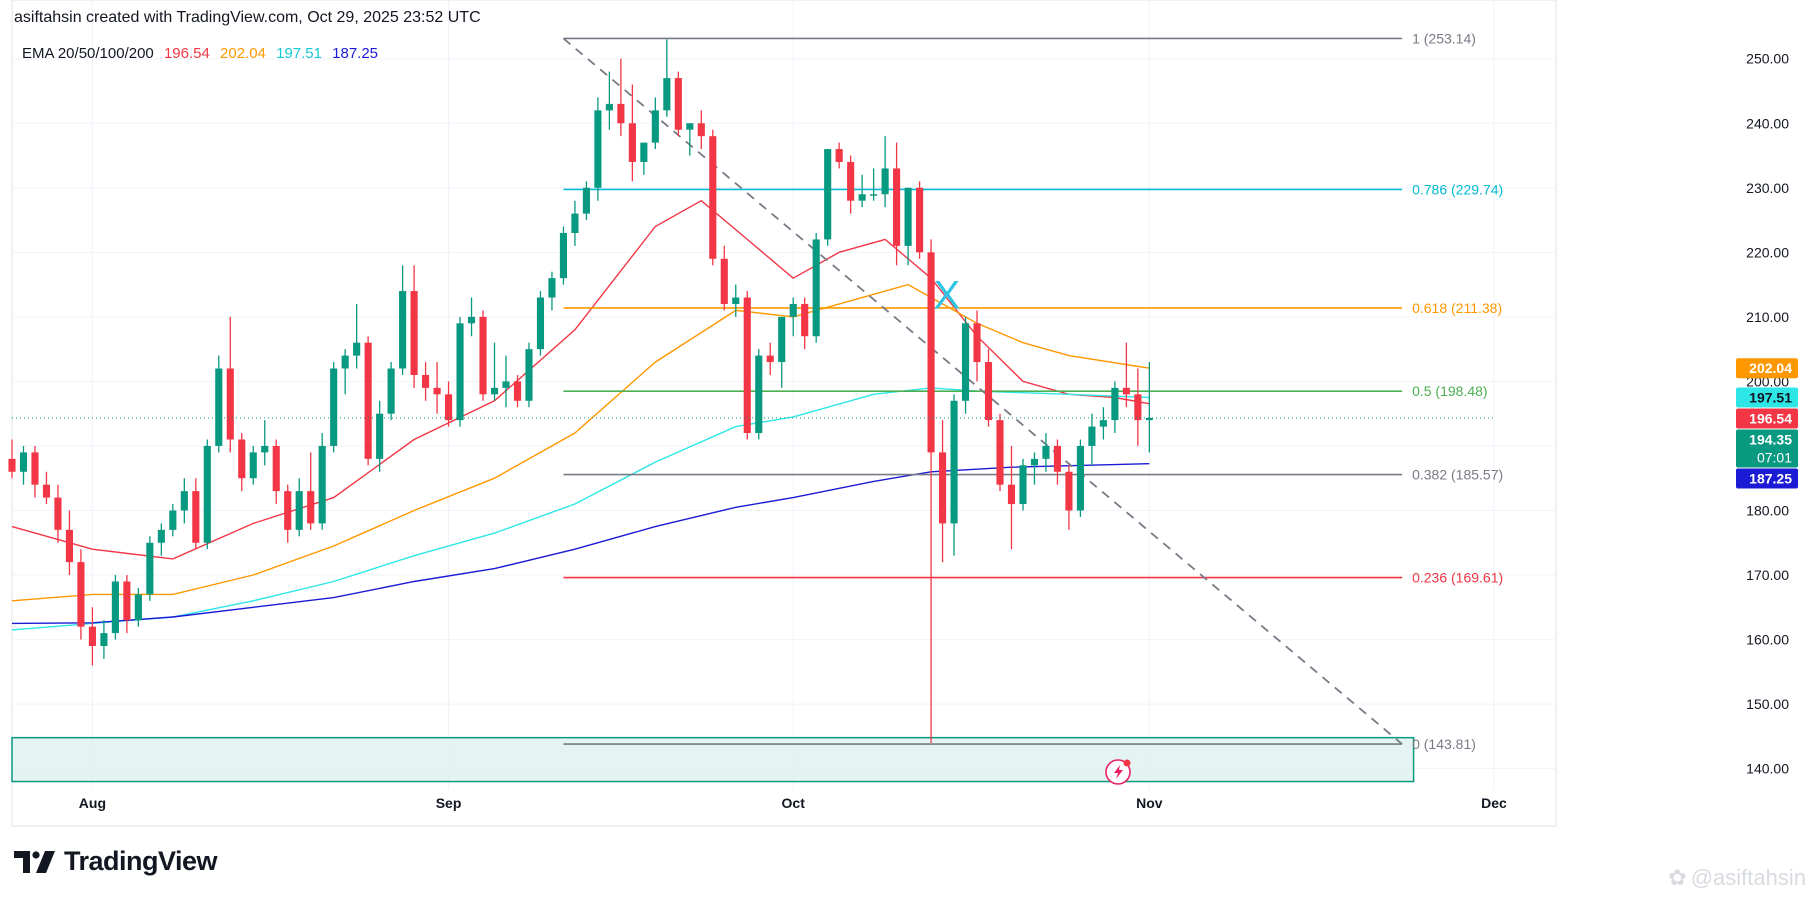 This screenshot has height=900, width=1814. I want to click on price-tick-label: 230.00, so click(1767, 188).